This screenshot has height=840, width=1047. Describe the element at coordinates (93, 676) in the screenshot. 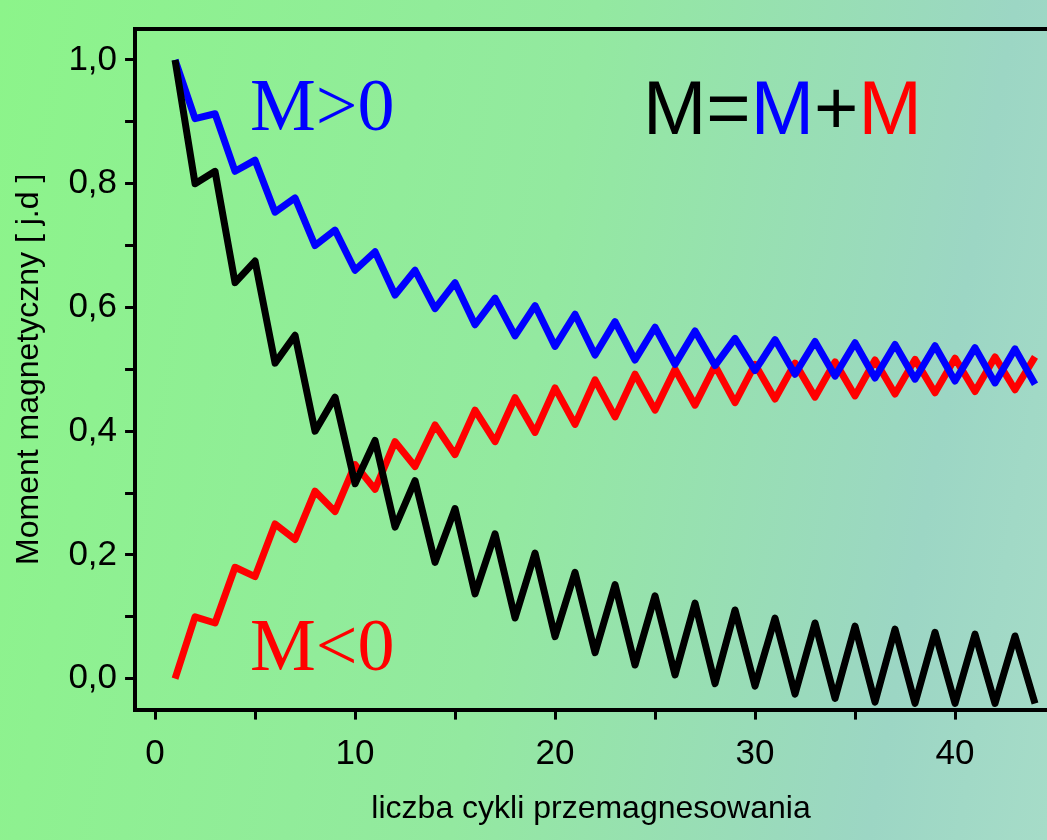

I see `y-tick-label: 0,0` at that location.